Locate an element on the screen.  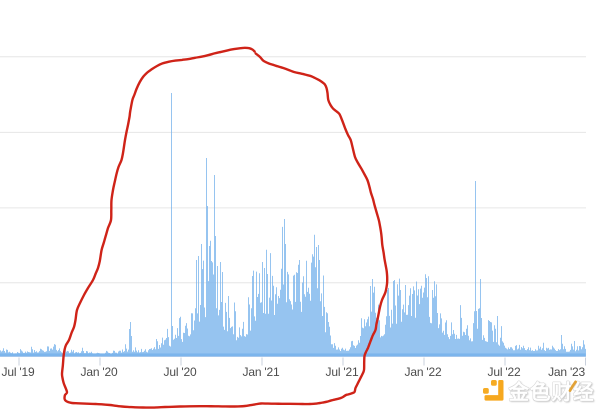
svg-text: 金色财经 is located at coordinates (551, 392).